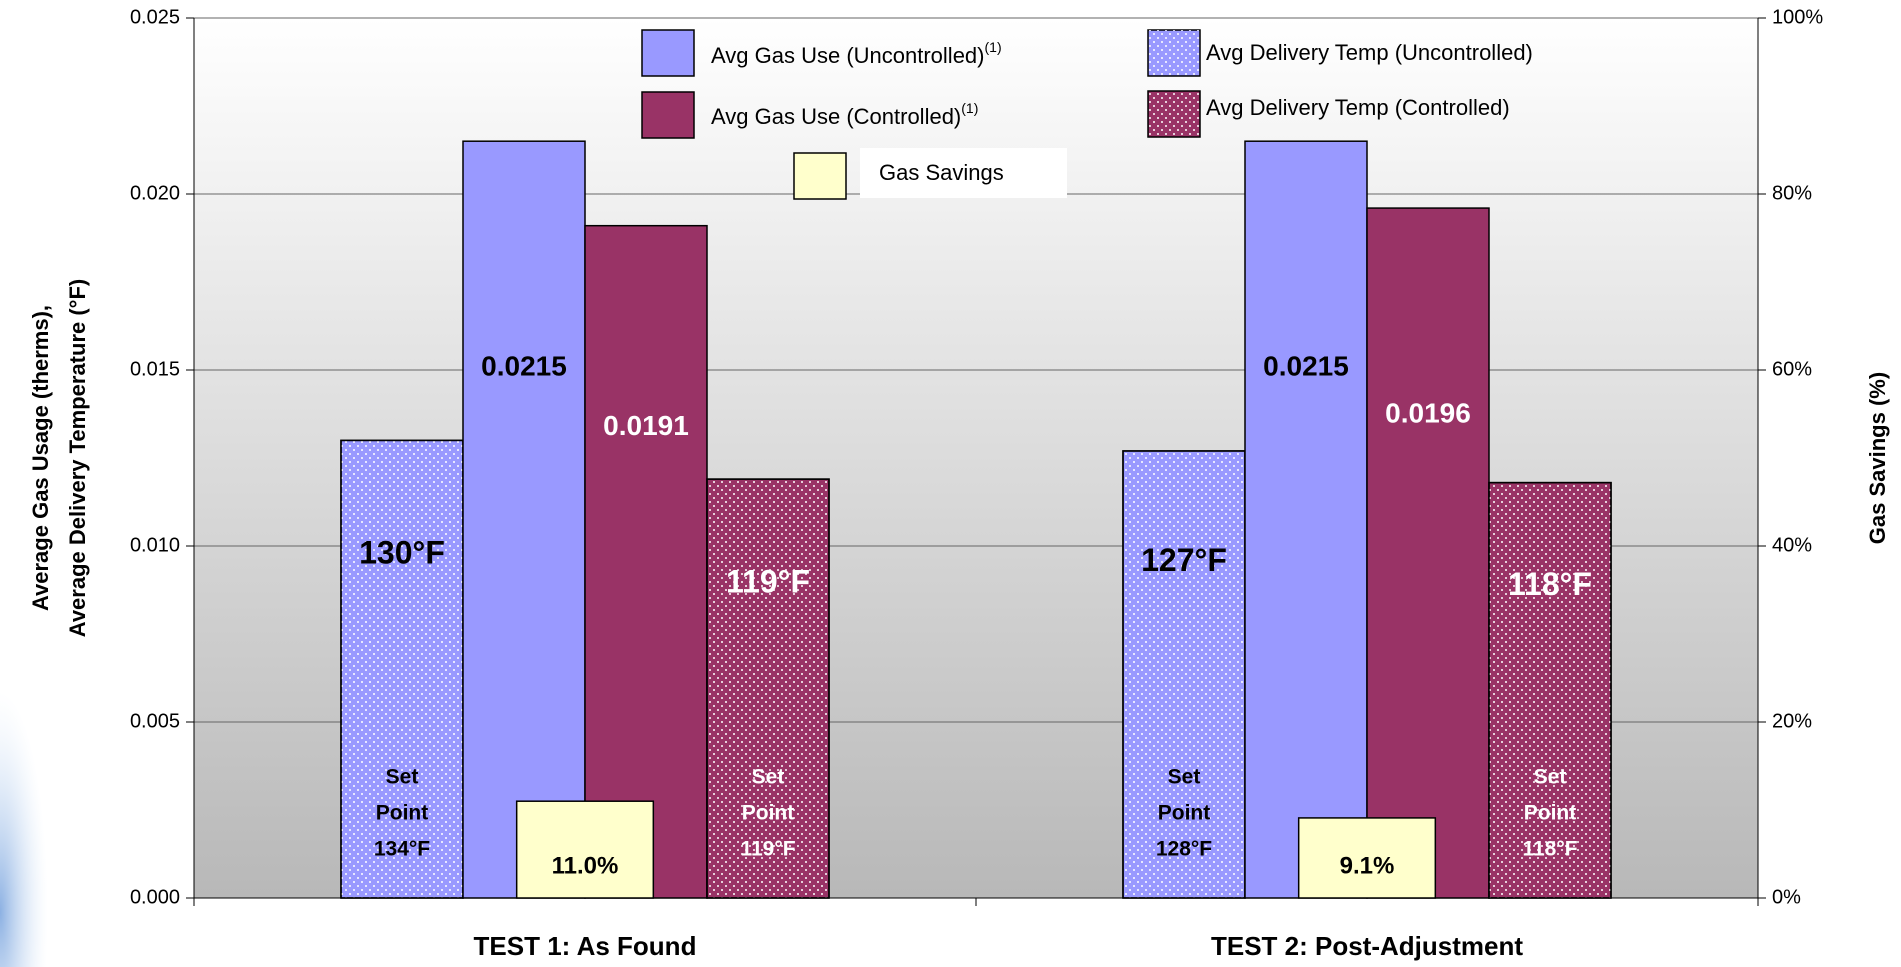 The image size is (1901, 967). I want to click on legend-name: Avg Delivery Temp (Uncontrolled), so click(1369, 52).